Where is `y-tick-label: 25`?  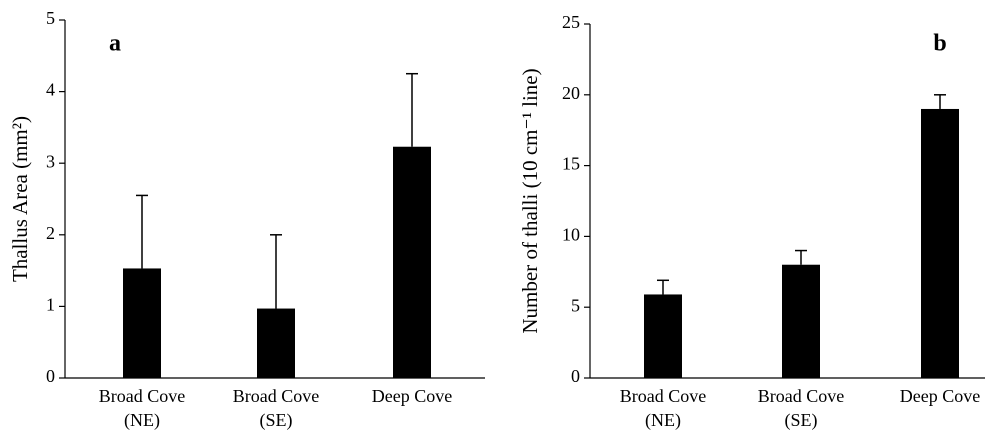
y-tick-label: 25 is located at coordinates (571, 22).